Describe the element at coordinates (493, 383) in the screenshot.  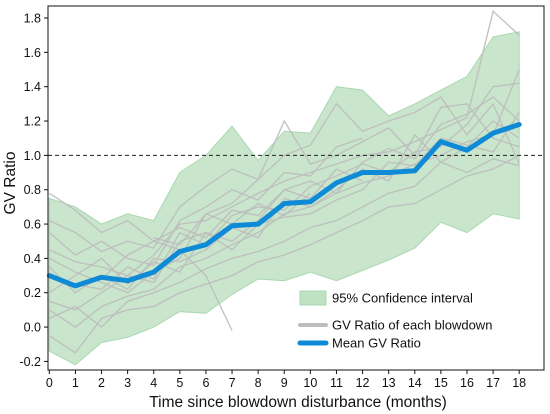
I see `x-tick-label: 17` at that location.